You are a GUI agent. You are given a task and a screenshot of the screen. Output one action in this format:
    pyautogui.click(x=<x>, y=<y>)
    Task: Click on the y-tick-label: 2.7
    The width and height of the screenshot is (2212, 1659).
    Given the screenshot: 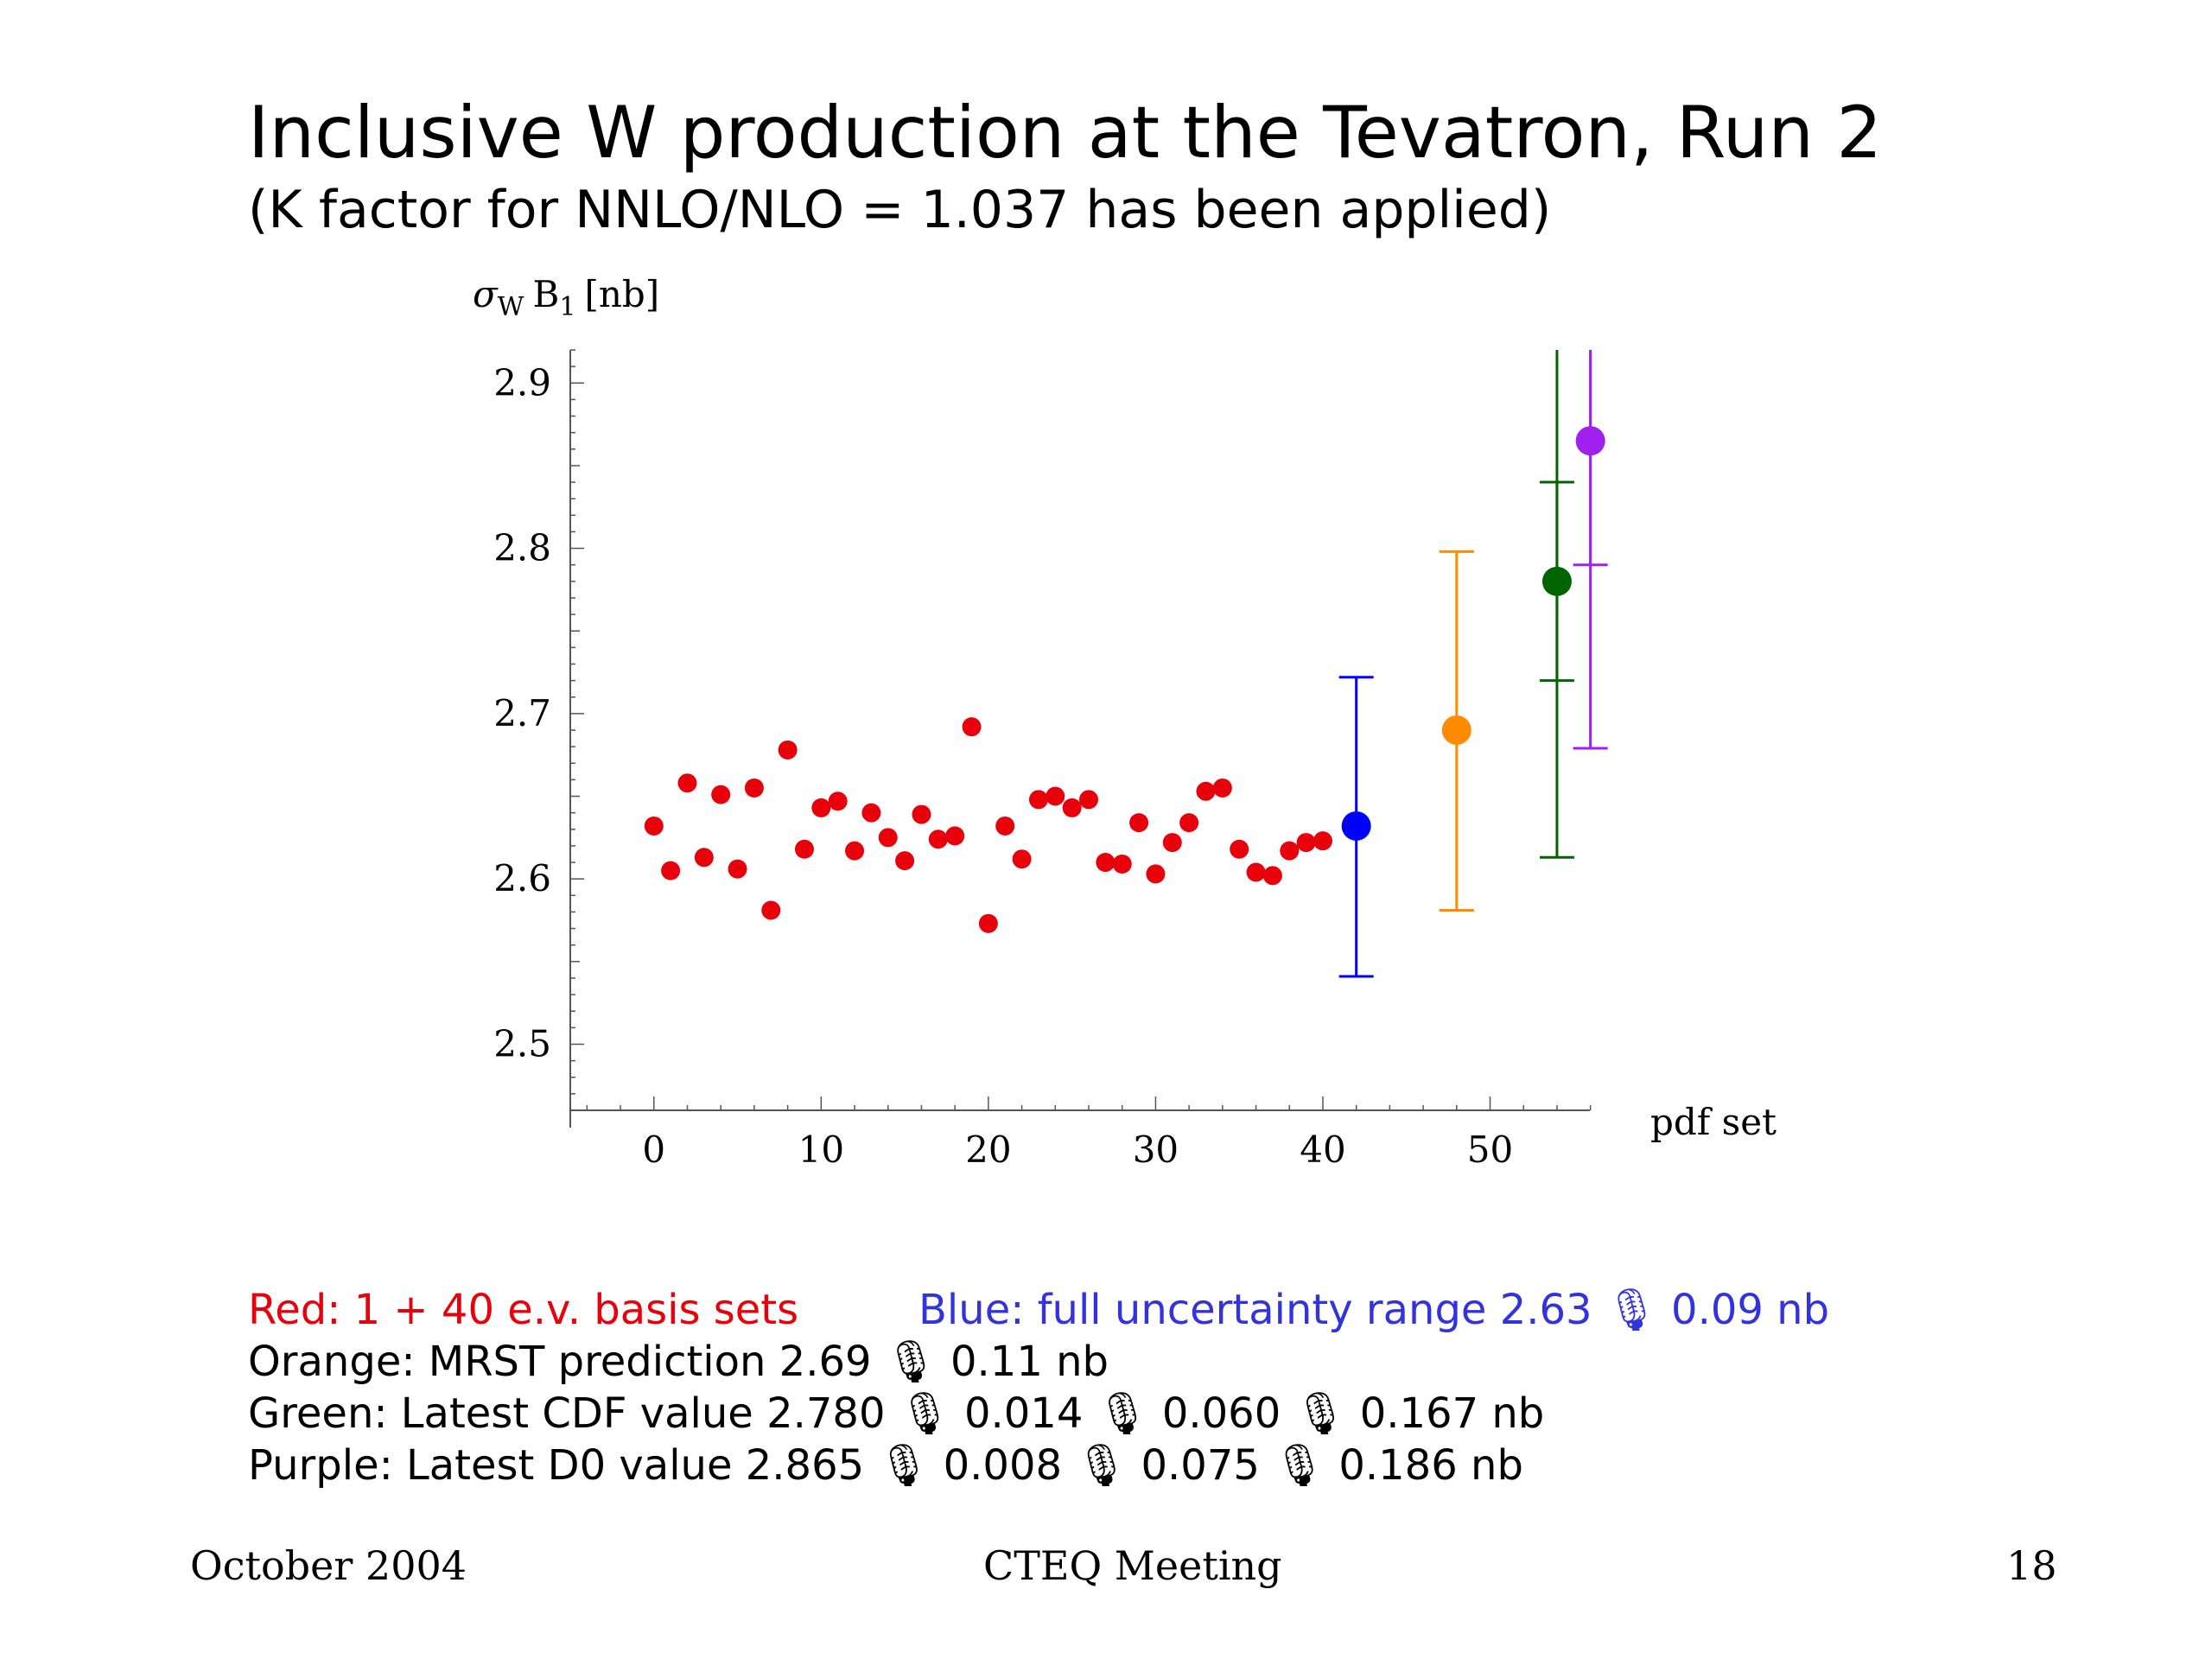 What is the action you would take?
    pyautogui.click(x=522, y=713)
    